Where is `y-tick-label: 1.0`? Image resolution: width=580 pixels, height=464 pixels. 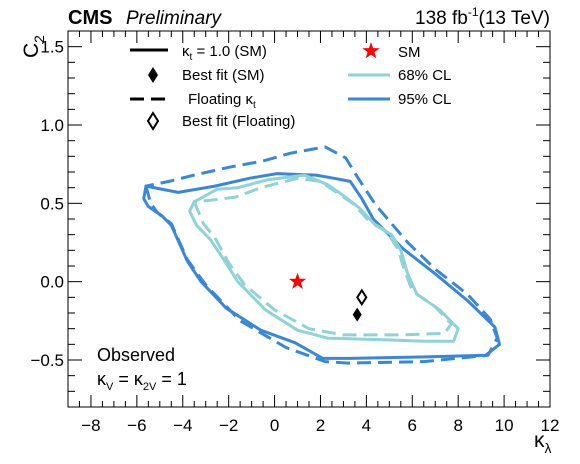
y-tick-label: 1.0 is located at coordinates (52, 125).